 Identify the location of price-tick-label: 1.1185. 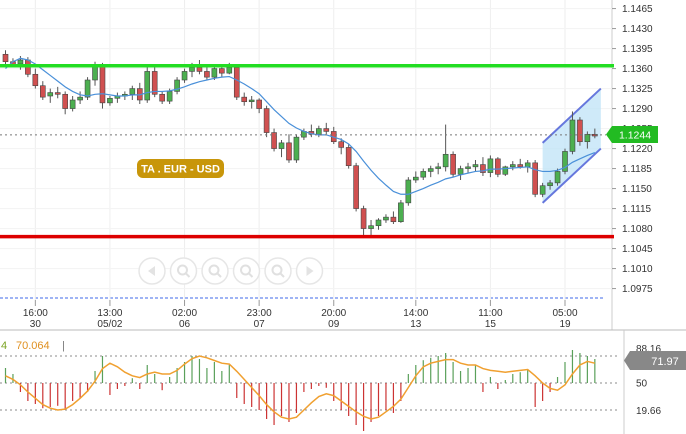
(637, 169).